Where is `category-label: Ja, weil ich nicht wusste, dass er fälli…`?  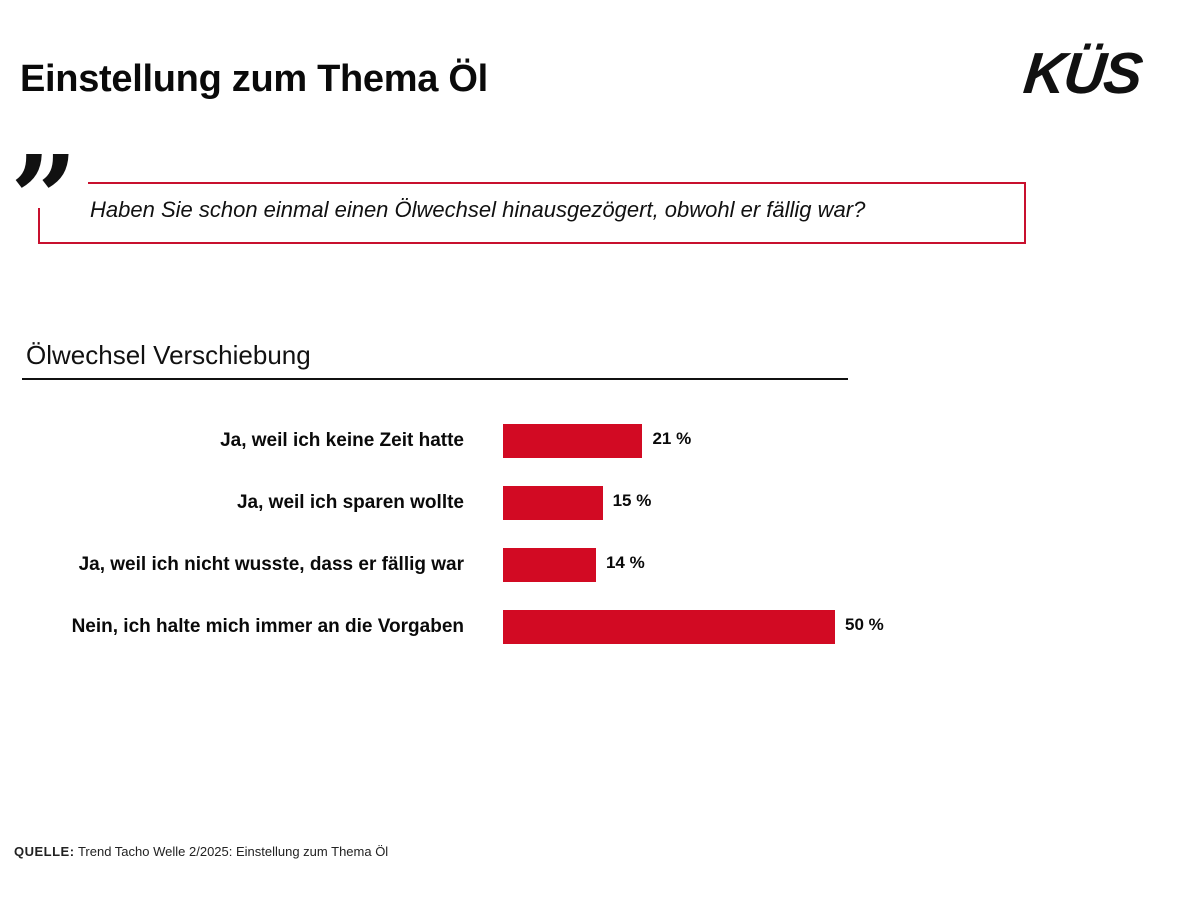 category-label: Ja, weil ich nicht wusste, dass er fälli… is located at coordinates (271, 564).